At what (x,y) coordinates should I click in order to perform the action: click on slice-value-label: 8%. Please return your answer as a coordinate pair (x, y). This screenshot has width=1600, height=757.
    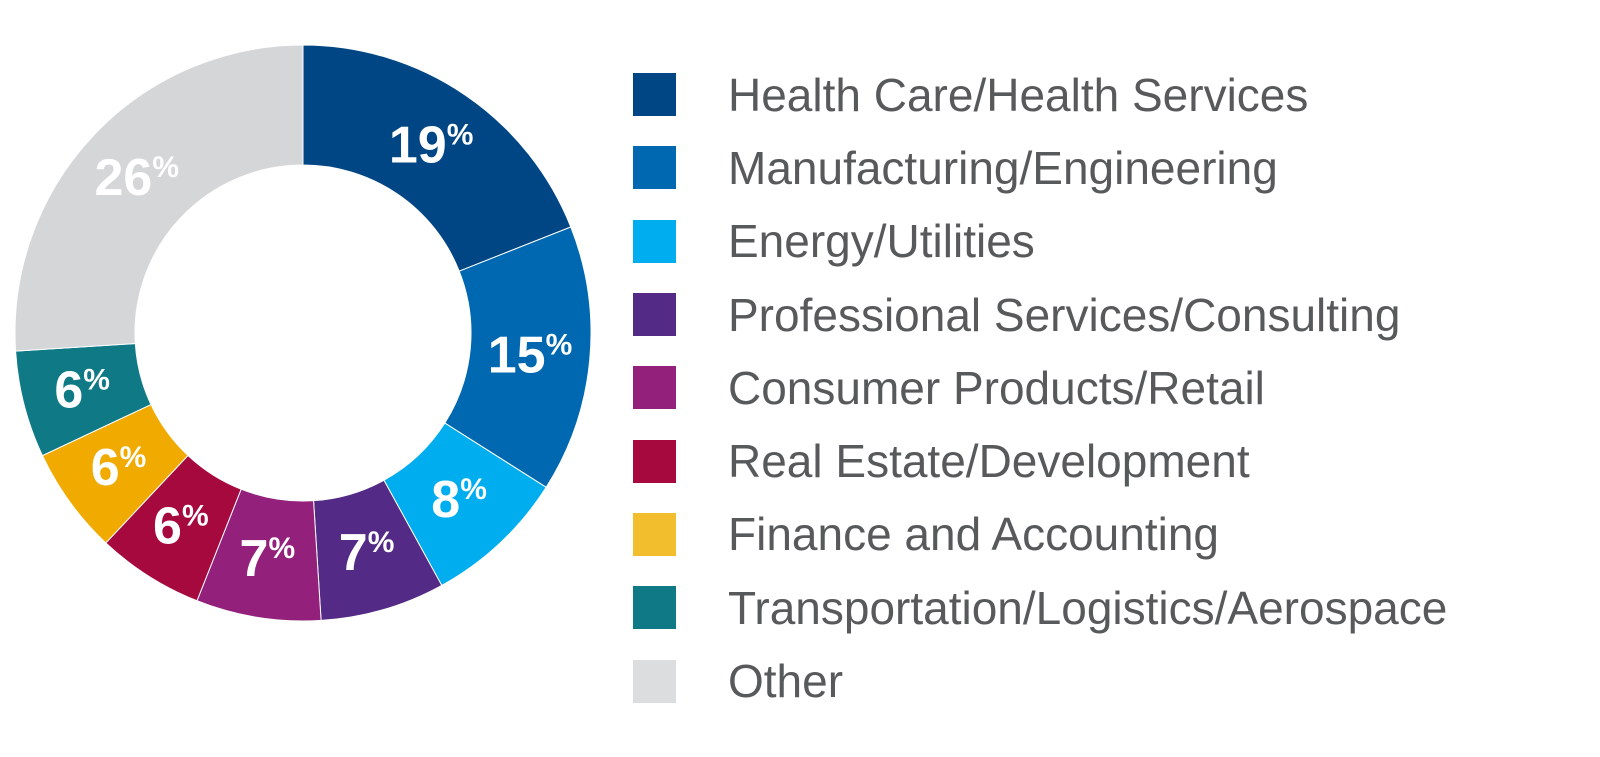
    Looking at the image, I should click on (459, 500).